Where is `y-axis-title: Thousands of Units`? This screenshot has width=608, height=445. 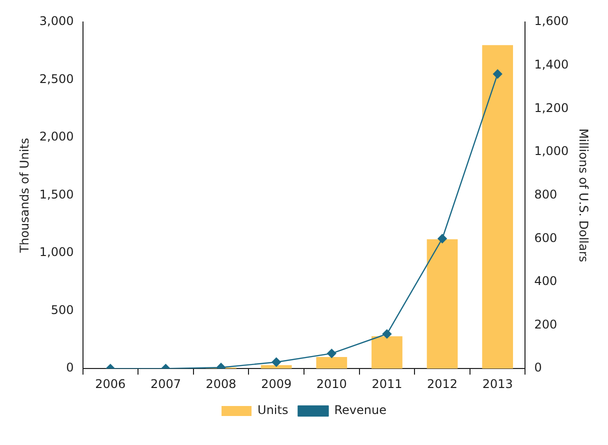
y-axis-title: Thousands of Units is located at coordinates (24, 196).